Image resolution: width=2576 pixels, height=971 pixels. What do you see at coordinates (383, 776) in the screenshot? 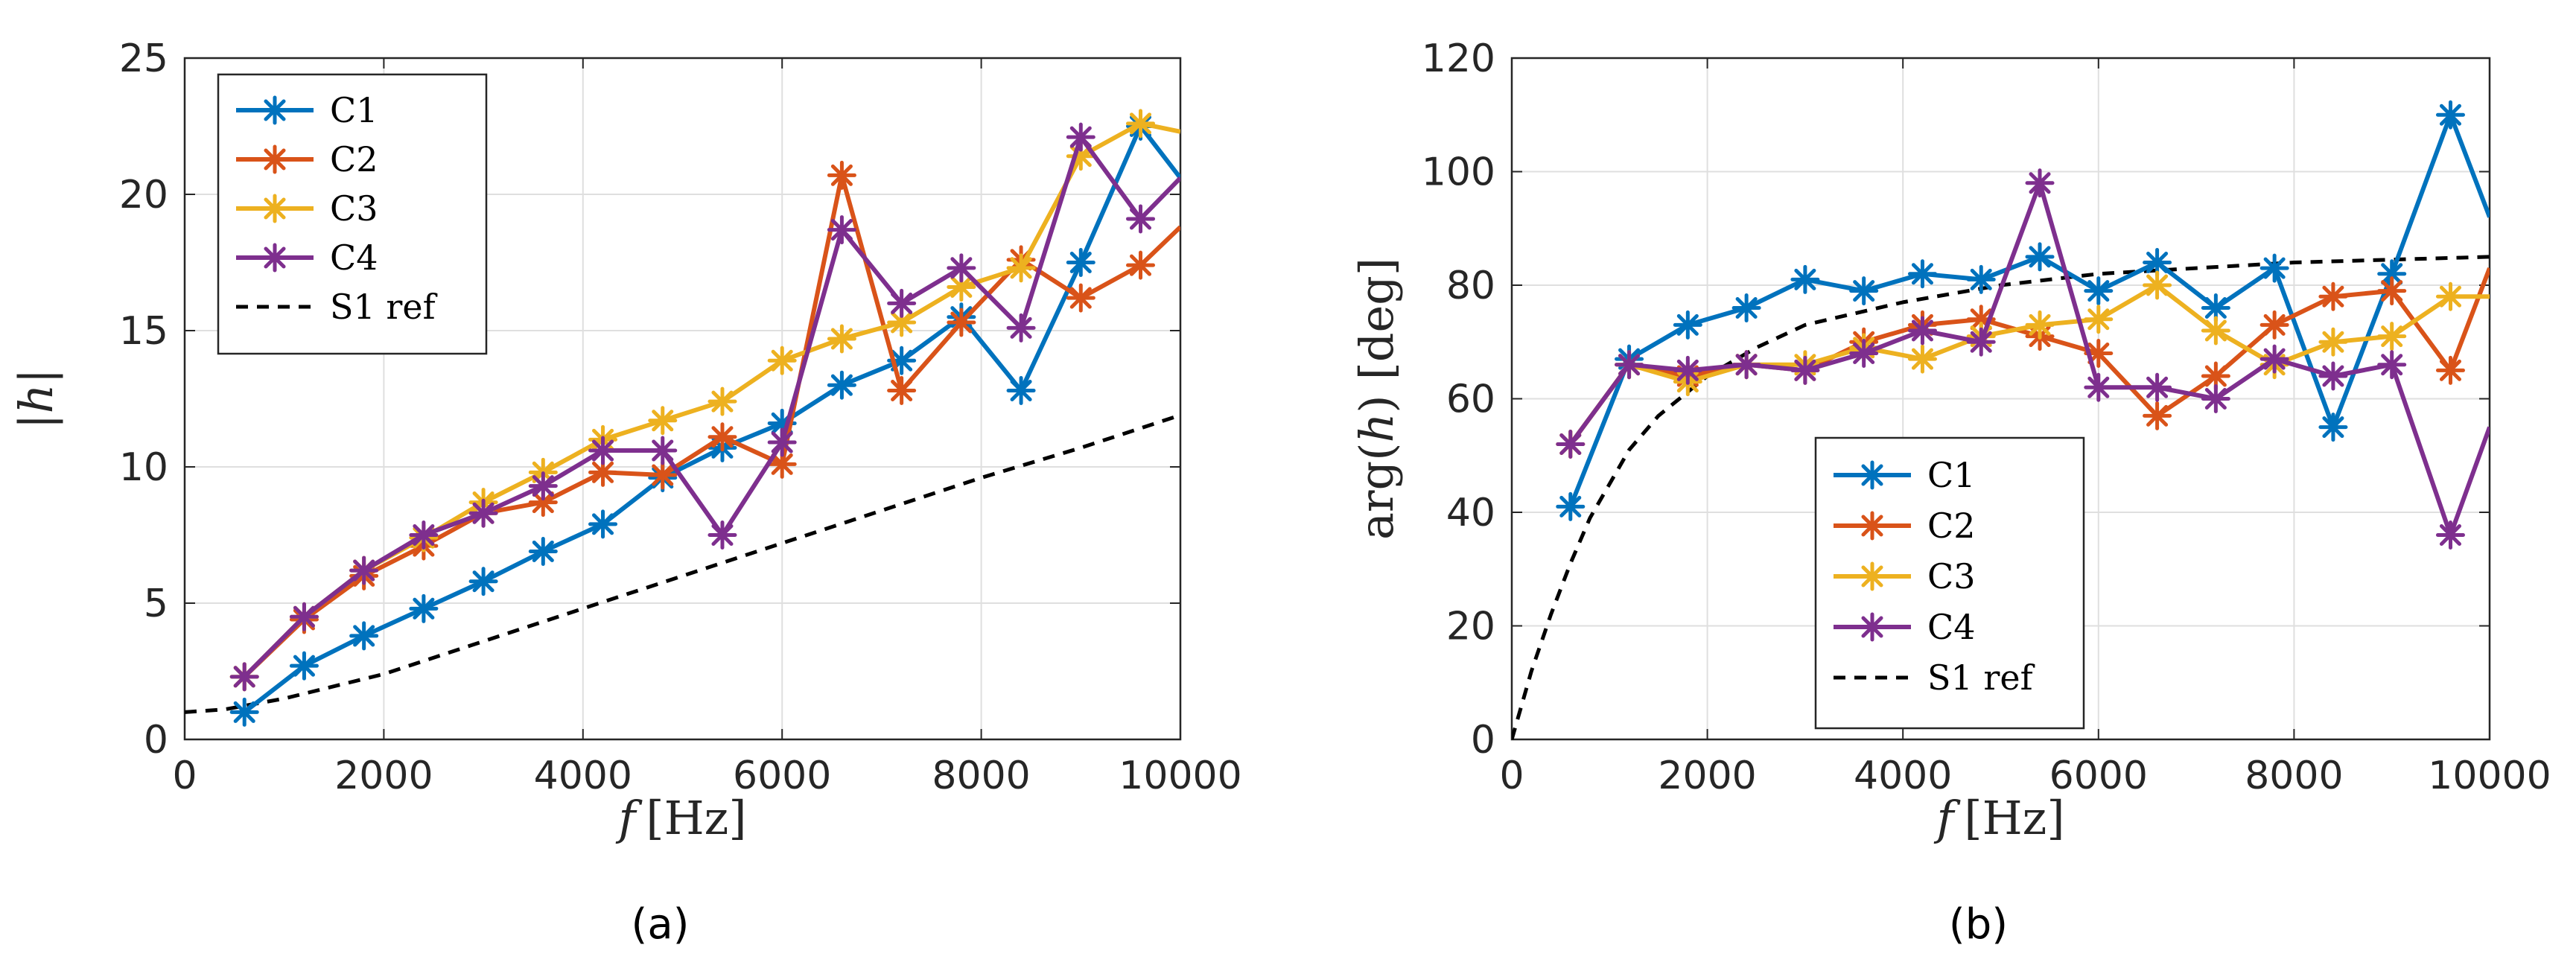
I see `x-tick-label: 2000` at bounding box center [383, 776].